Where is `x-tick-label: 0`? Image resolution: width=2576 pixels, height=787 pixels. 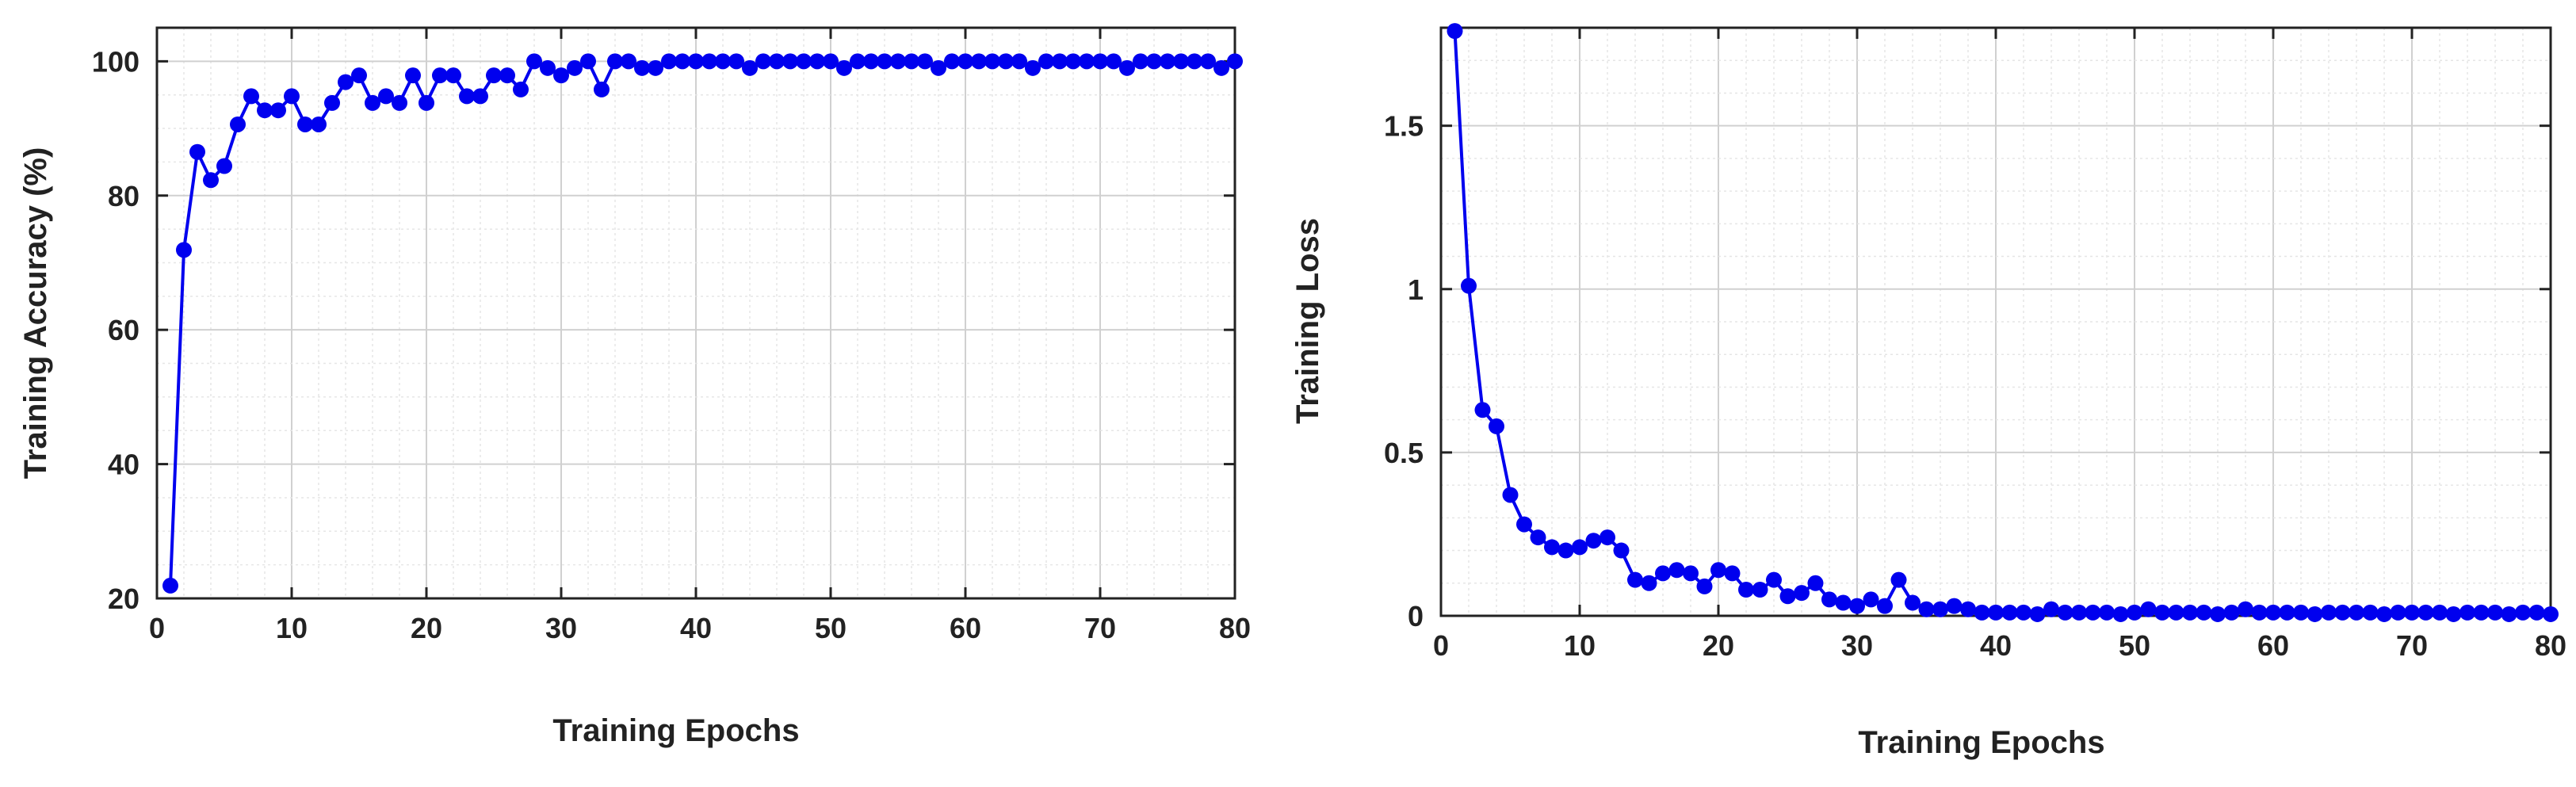 x-tick-label: 0 is located at coordinates (1441, 645).